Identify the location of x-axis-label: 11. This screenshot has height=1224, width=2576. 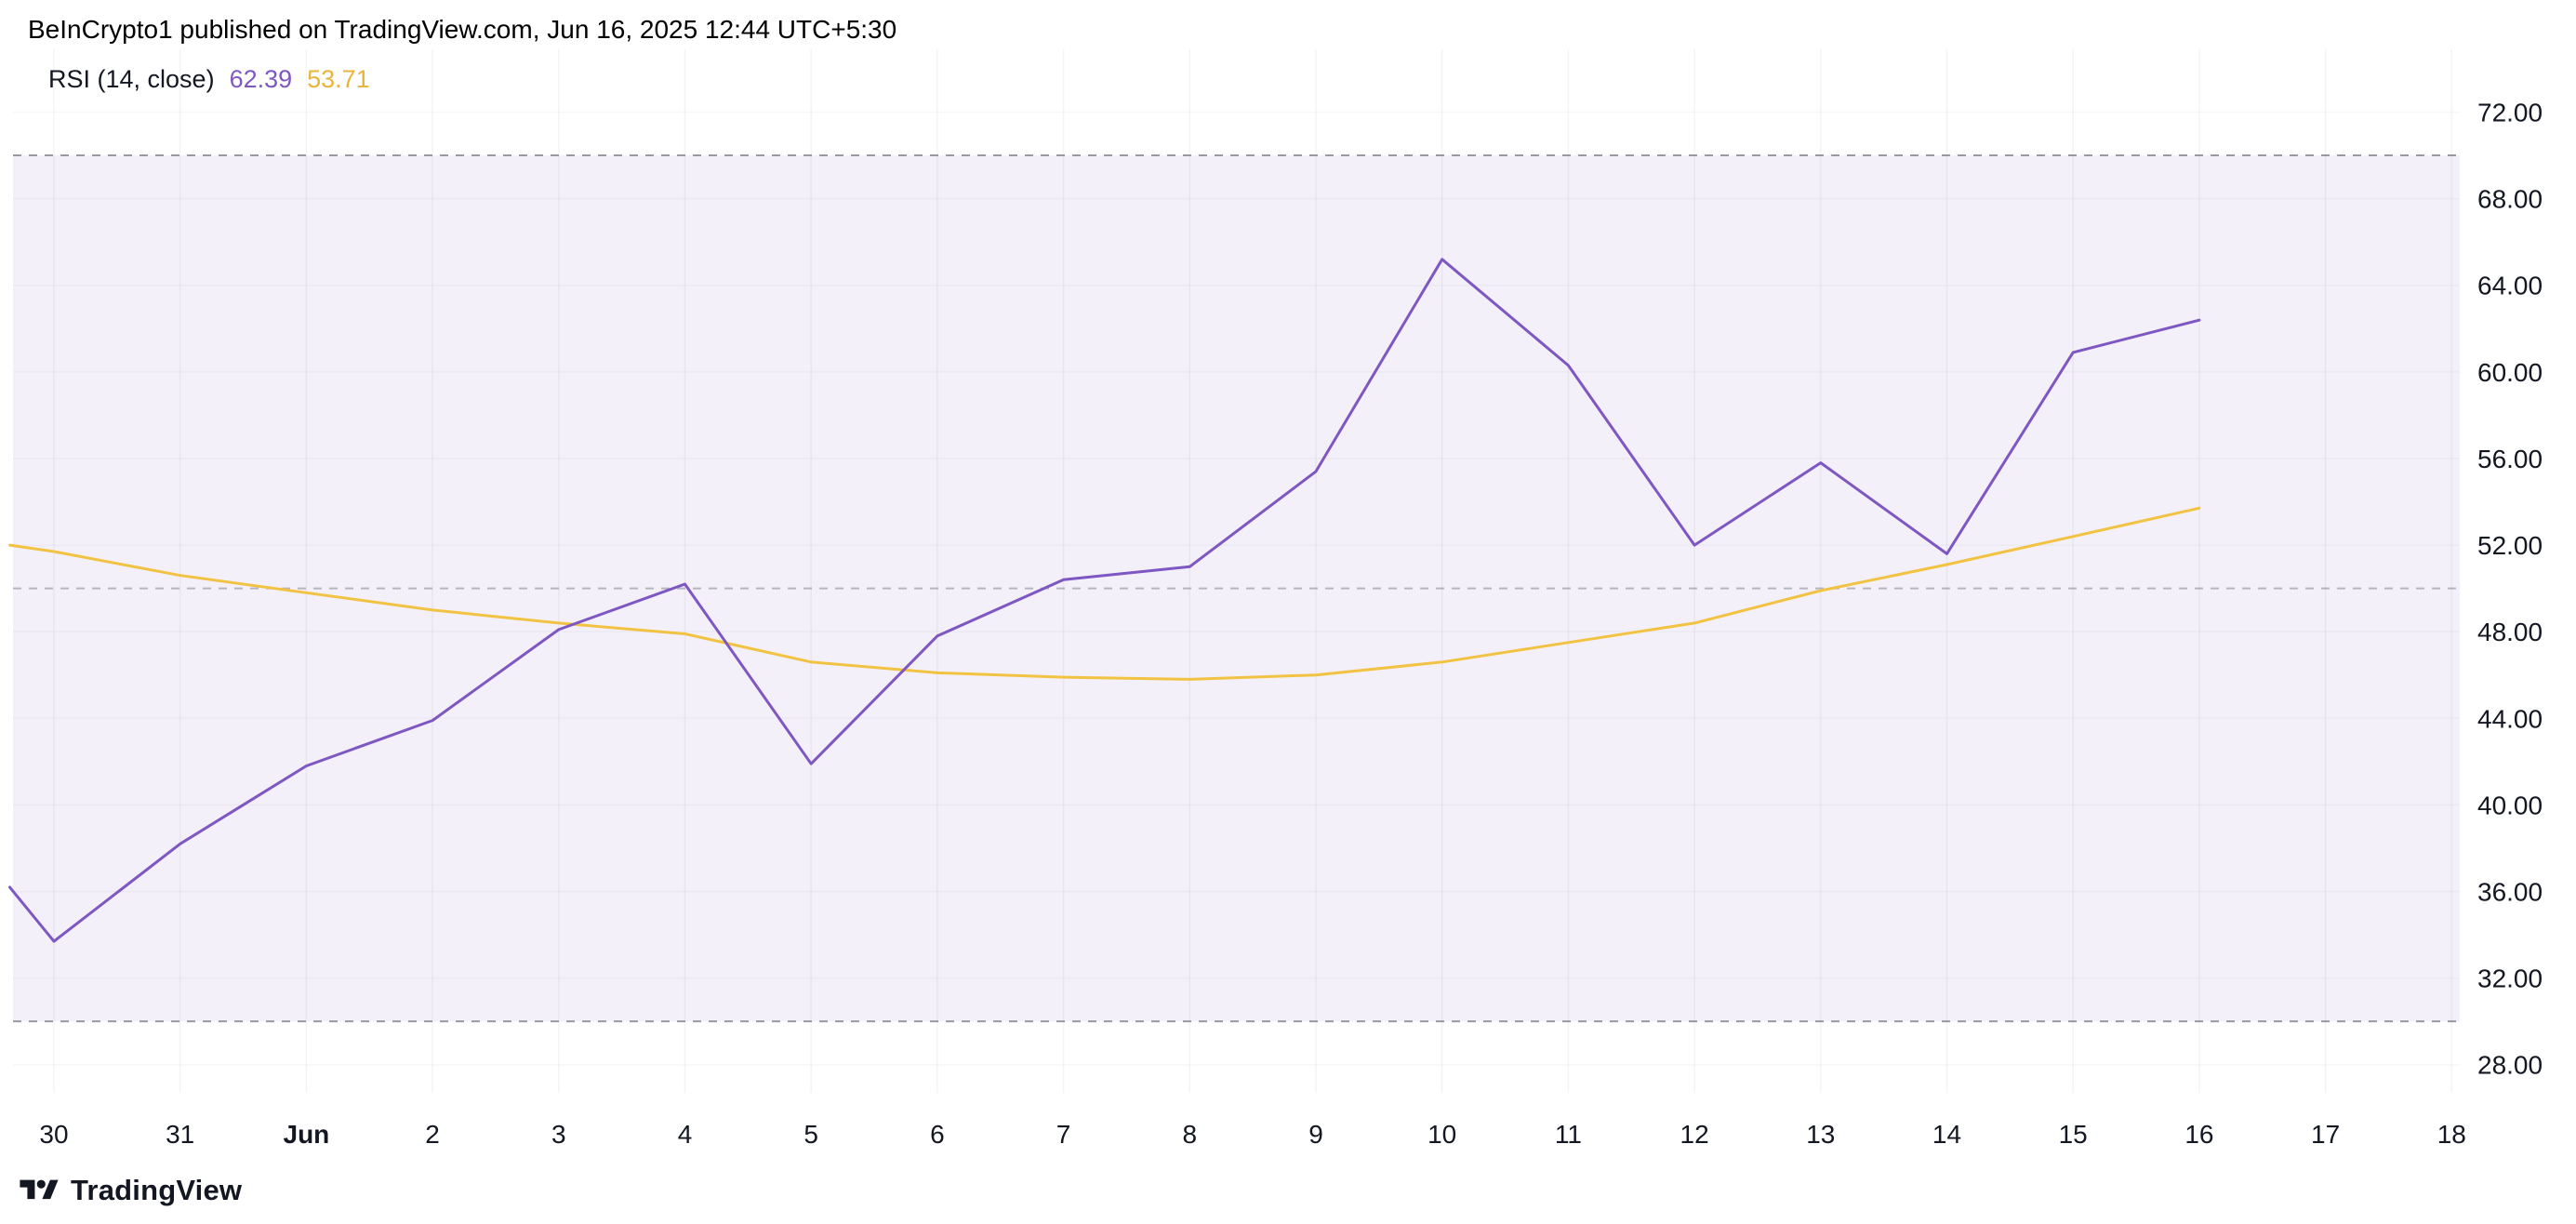
(1568, 1134).